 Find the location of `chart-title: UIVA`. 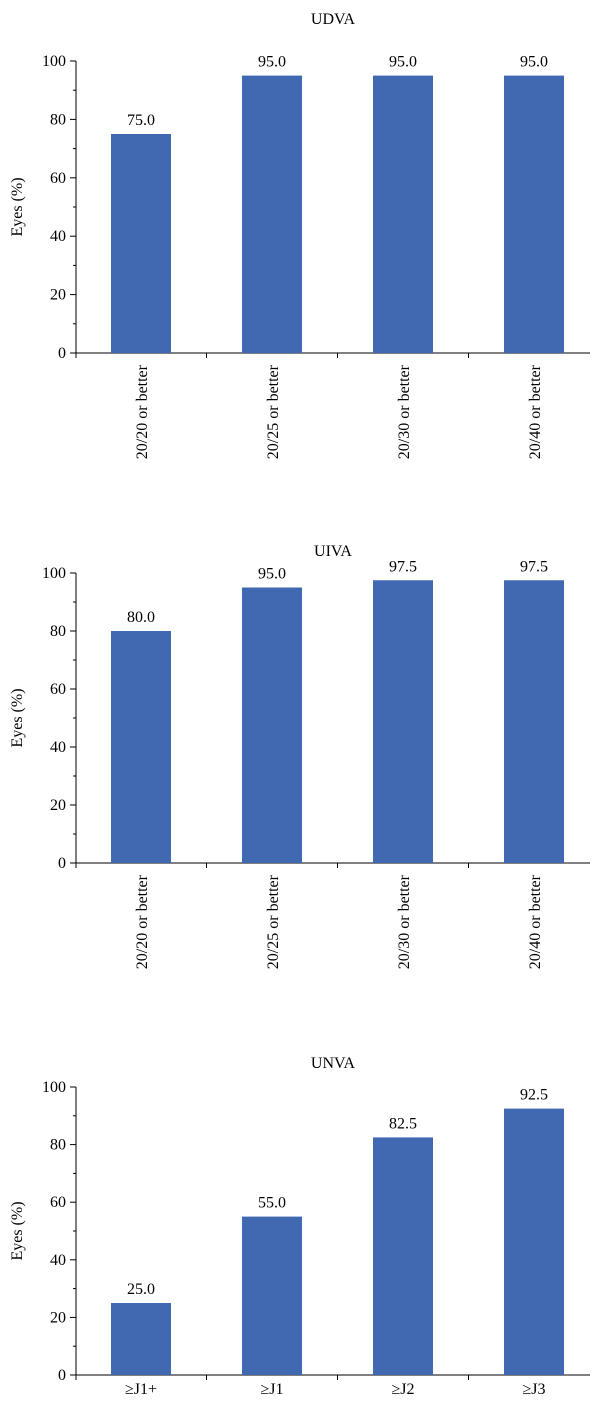

chart-title: UIVA is located at coordinates (333, 551).